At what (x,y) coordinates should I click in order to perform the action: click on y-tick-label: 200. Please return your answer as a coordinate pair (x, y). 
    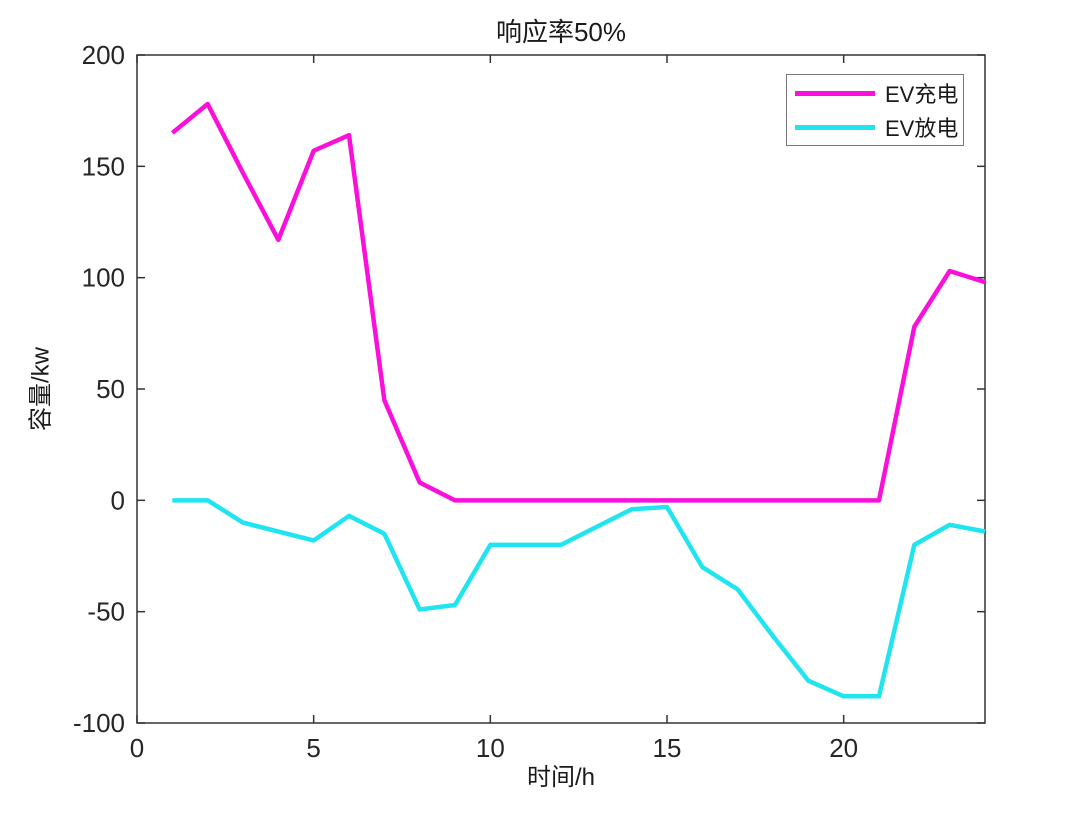
    Looking at the image, I should click on (103, 55).